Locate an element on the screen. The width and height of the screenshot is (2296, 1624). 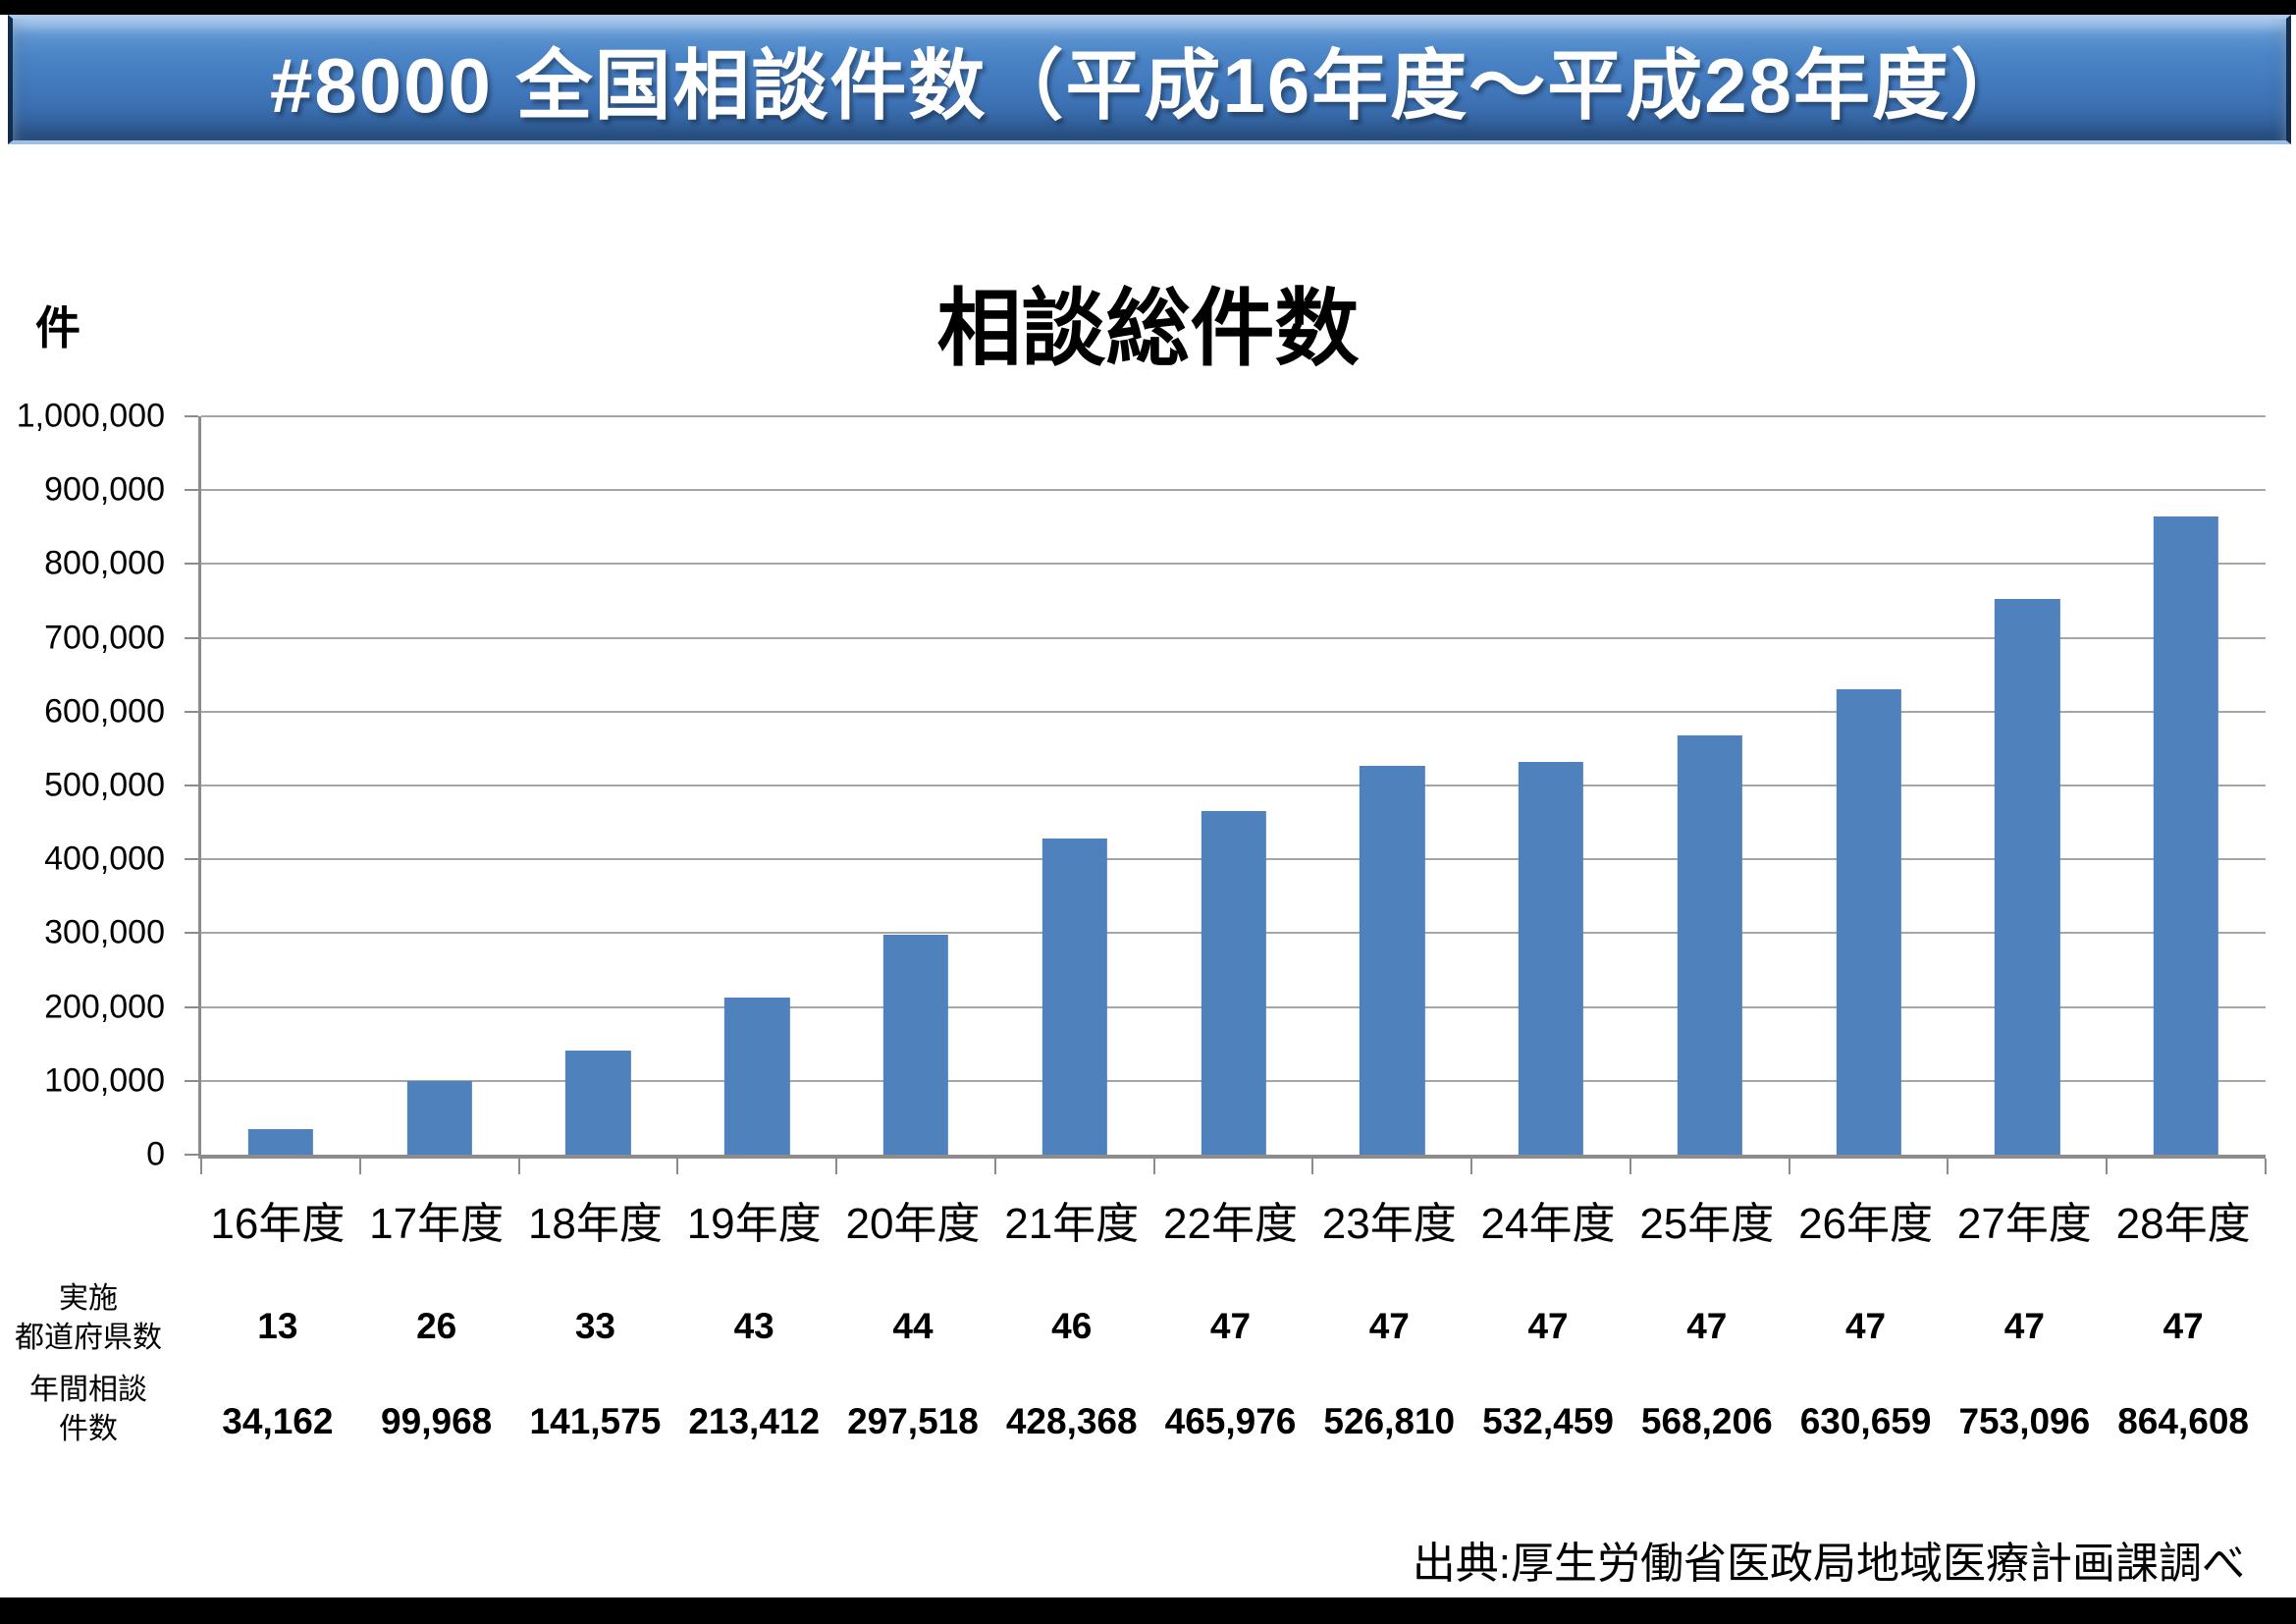
top-black-strip is located at coordinates (1148, 7).